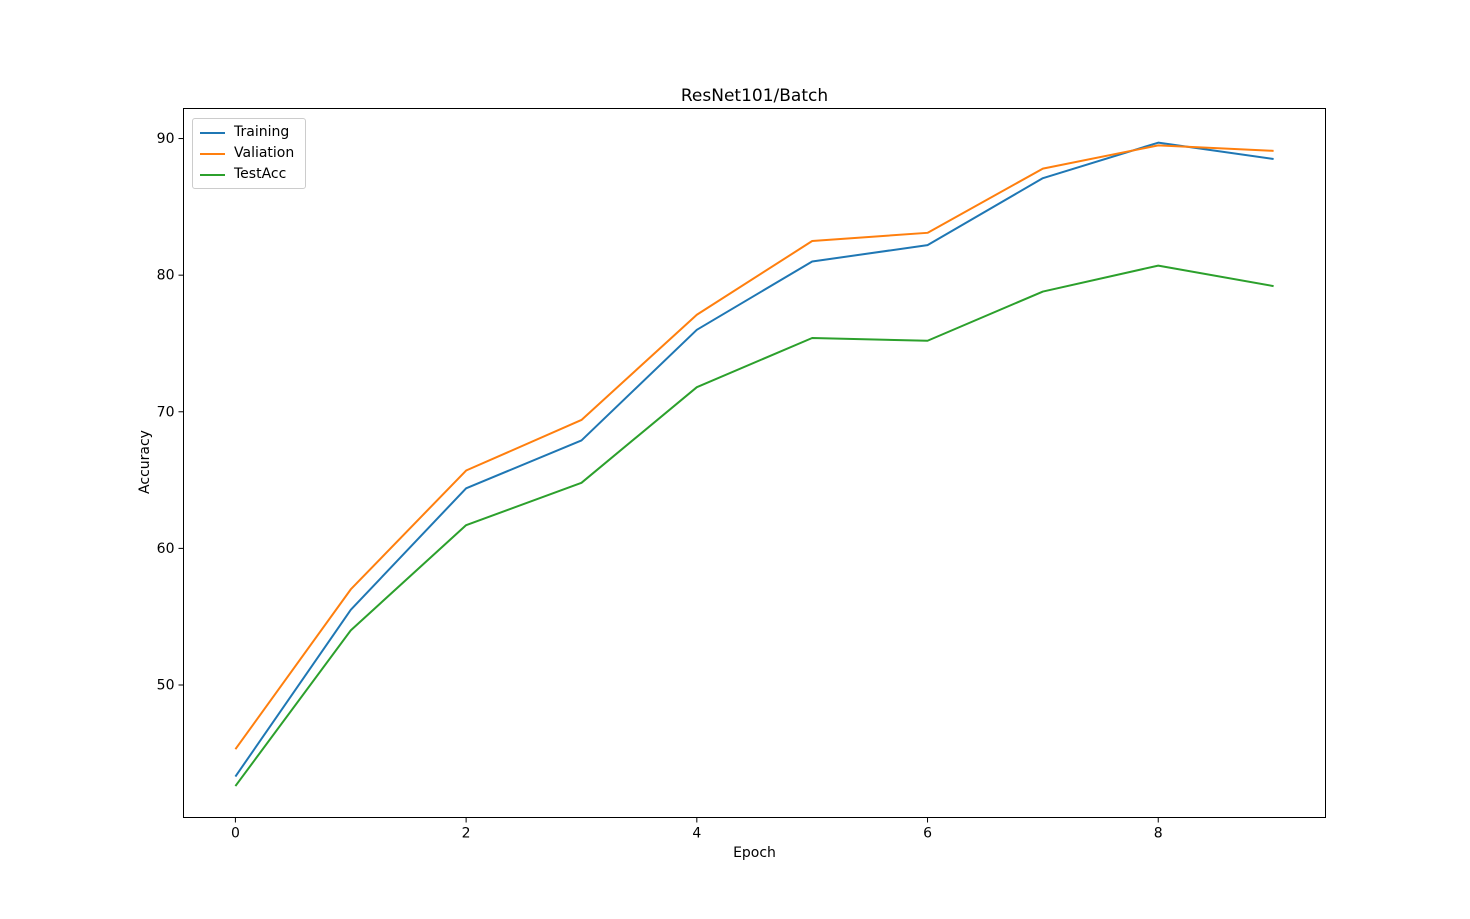 The image size is (1470, 919). I want to click on legend-item-training: Training, so click(247, 132).